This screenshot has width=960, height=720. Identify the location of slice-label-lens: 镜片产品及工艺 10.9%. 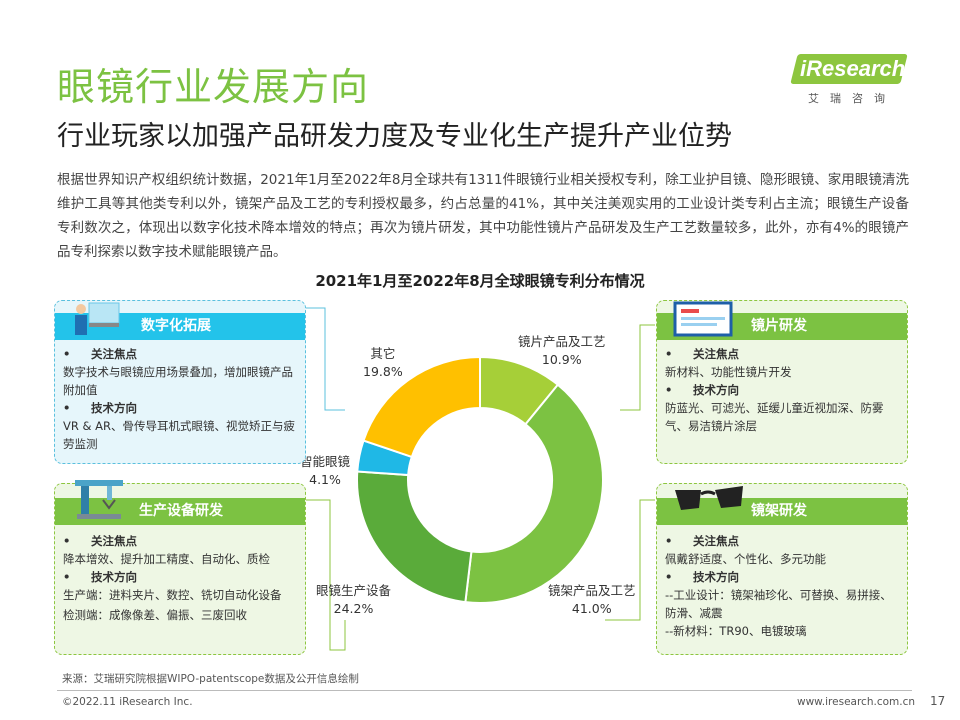
(562, 351).